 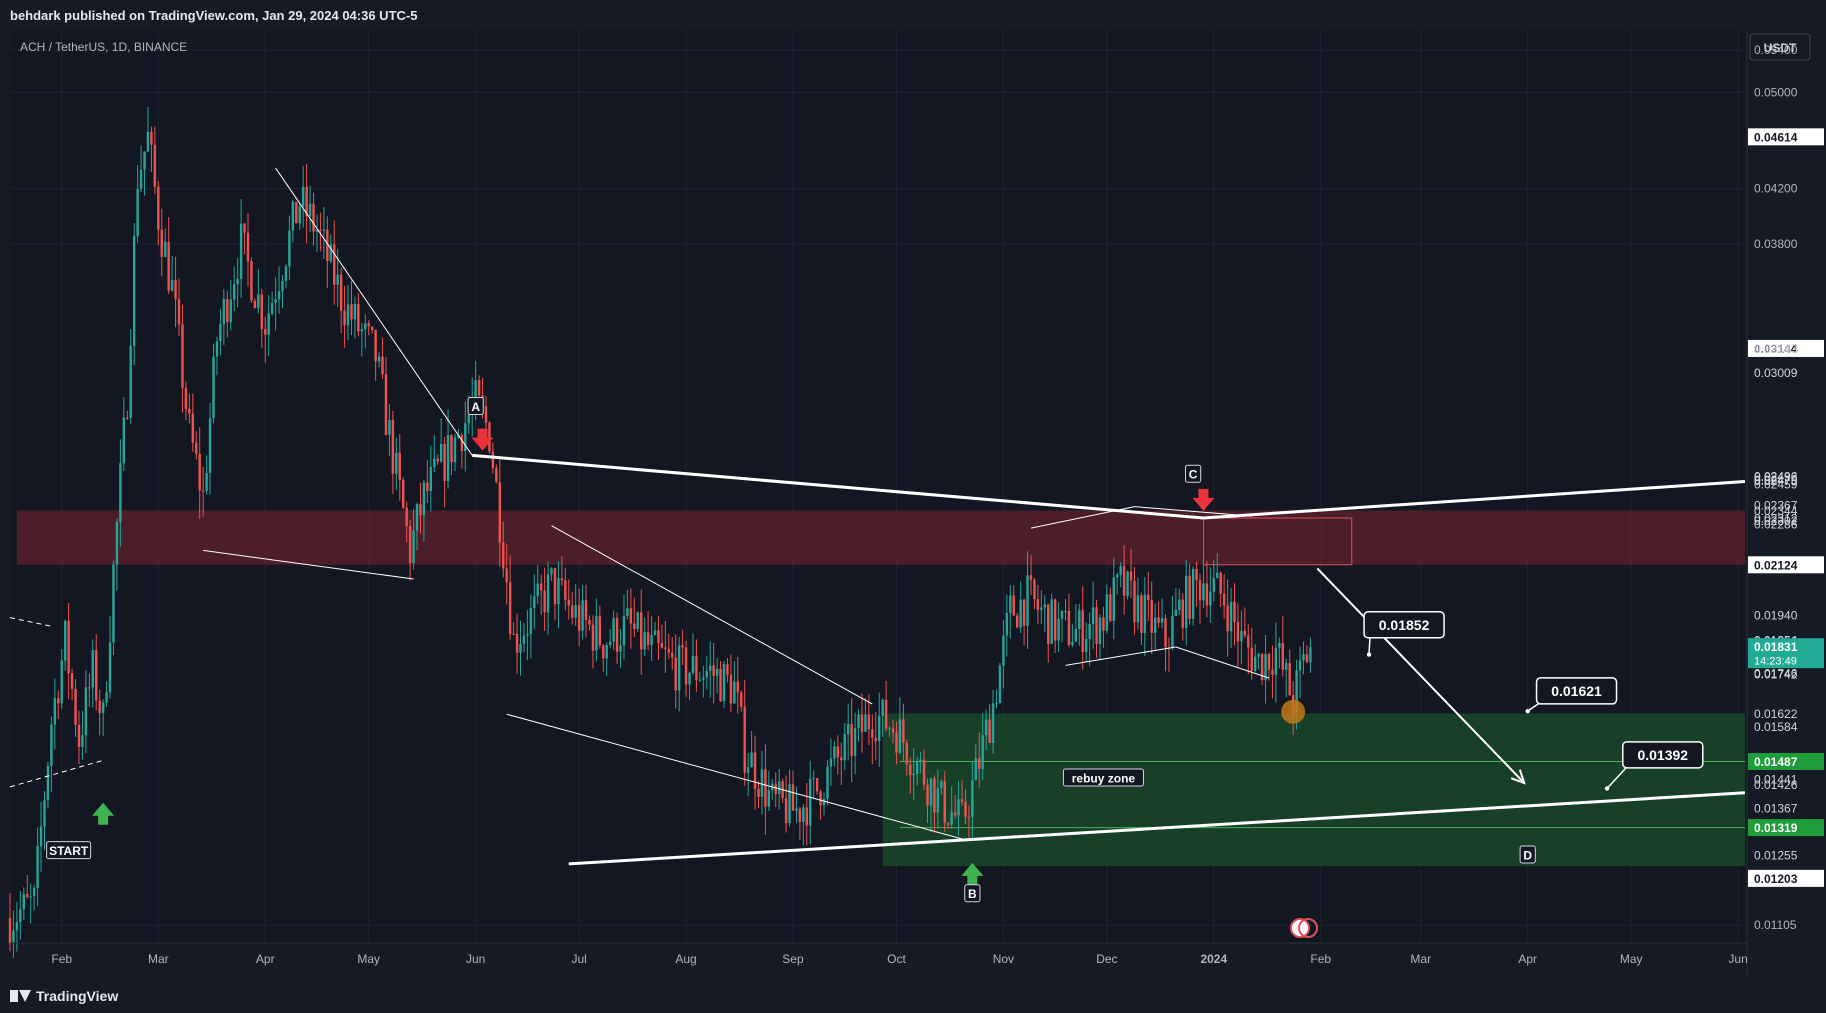 What do you see at coordinates (1776, 714) in the screenshot?
I see `price-label: 0.01622` at bounding box center [1776, 714].